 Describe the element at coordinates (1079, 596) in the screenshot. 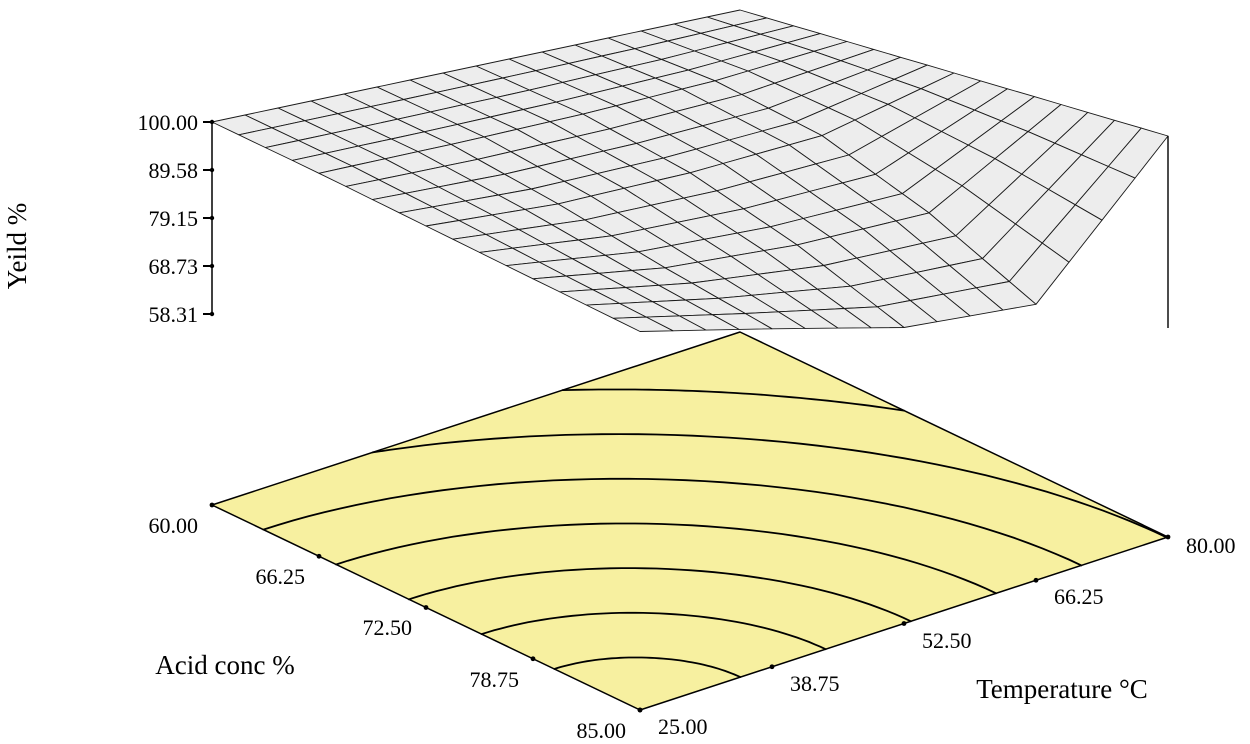

I see `y-tick-label-6625: 66.25` at that location.